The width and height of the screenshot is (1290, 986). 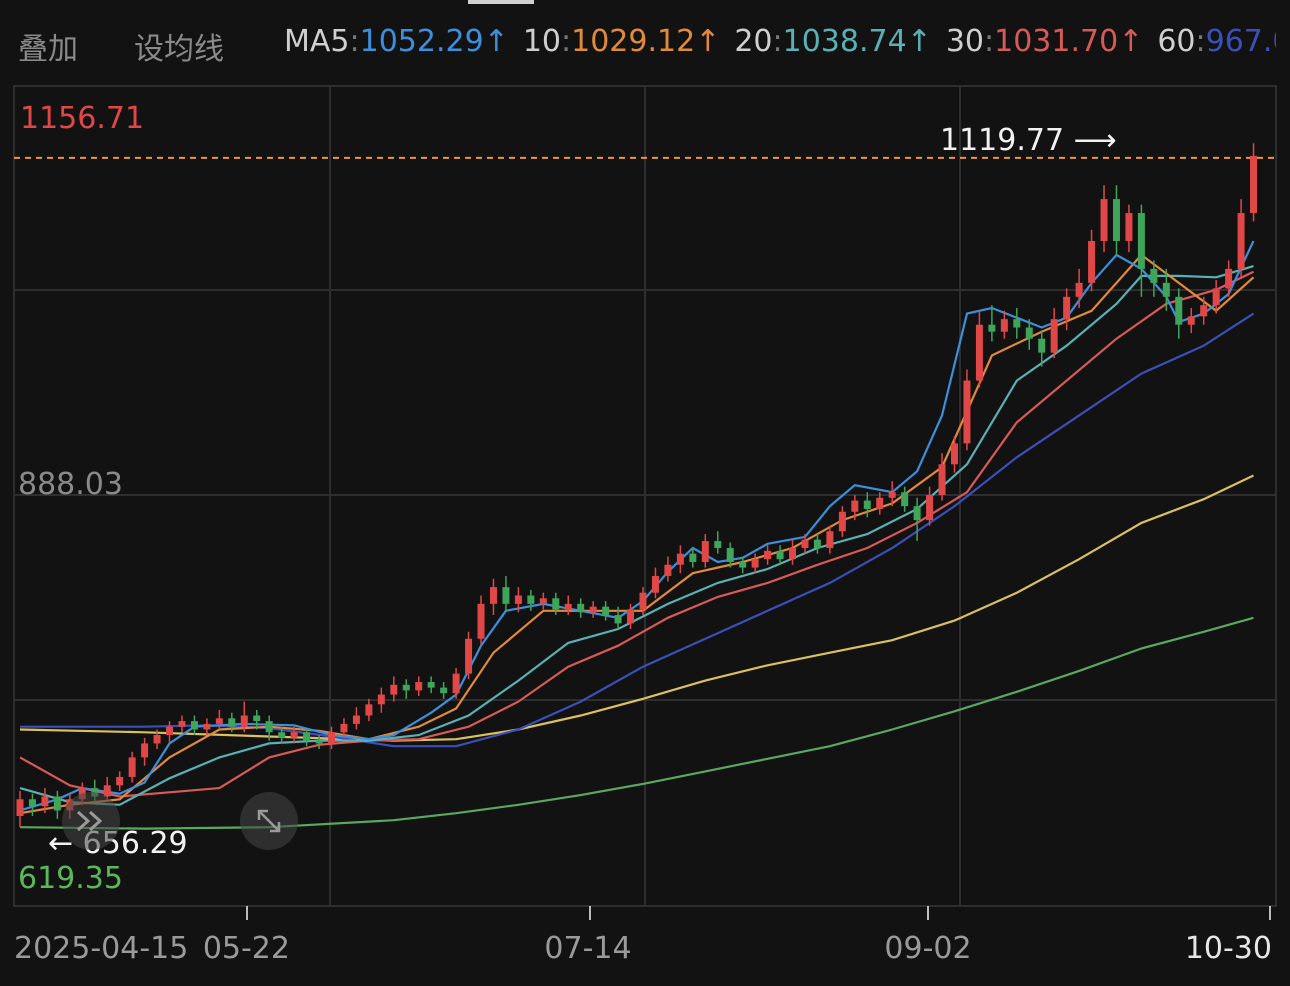 I want to click on ma-legend-item: 20:1038.74↑, so click(x=833, y=41).